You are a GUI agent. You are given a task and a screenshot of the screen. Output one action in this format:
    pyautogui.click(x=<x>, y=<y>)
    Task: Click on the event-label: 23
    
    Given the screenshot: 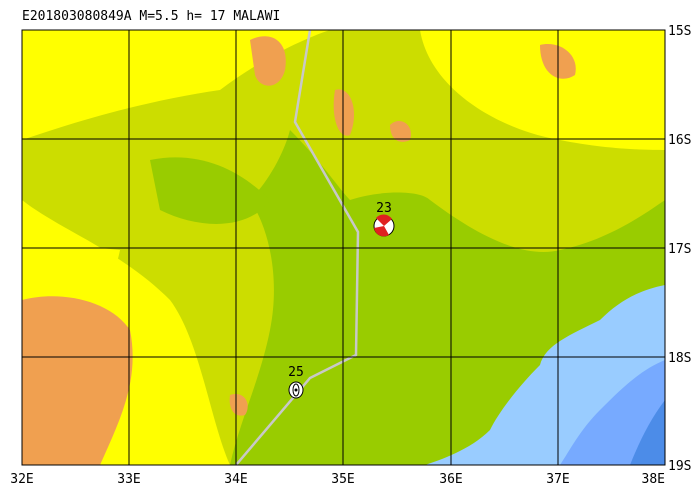 What is the action you would take?
    pyautogui.click(x=384, y=208)
    